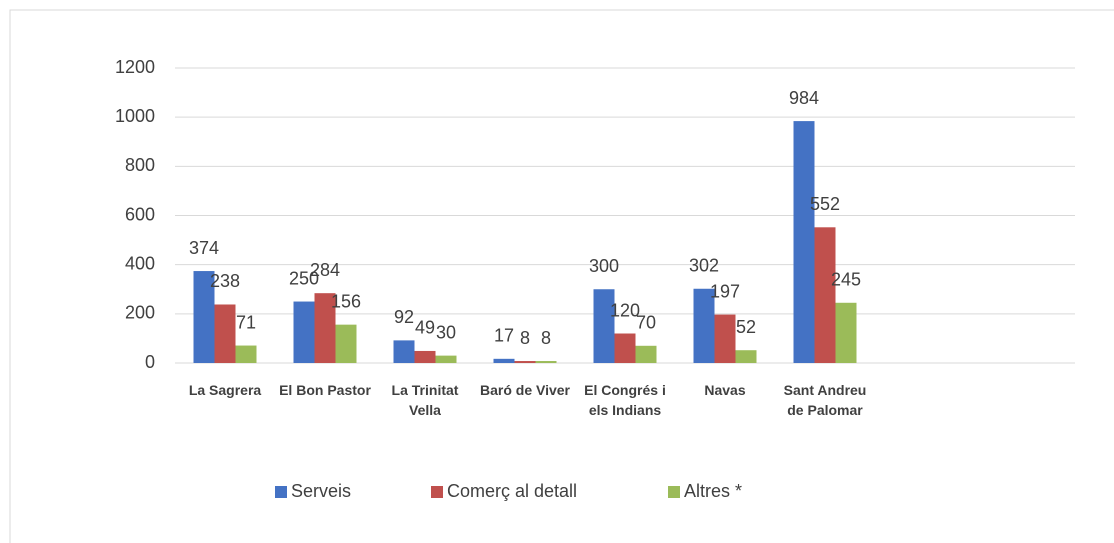  I want to click on y-tick-label: 400, so click(140, 263).